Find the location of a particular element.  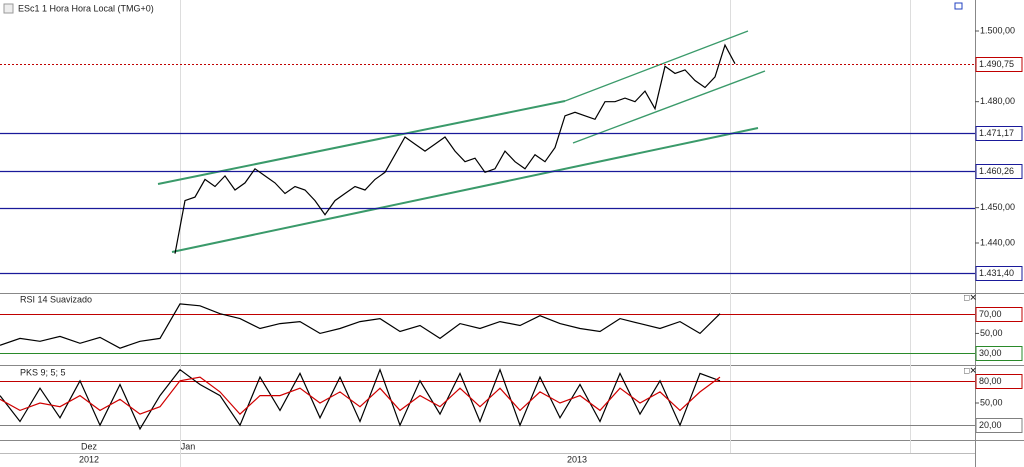

rsi-title: RSI 14 Suavizado is located at coordinates (56, 299).